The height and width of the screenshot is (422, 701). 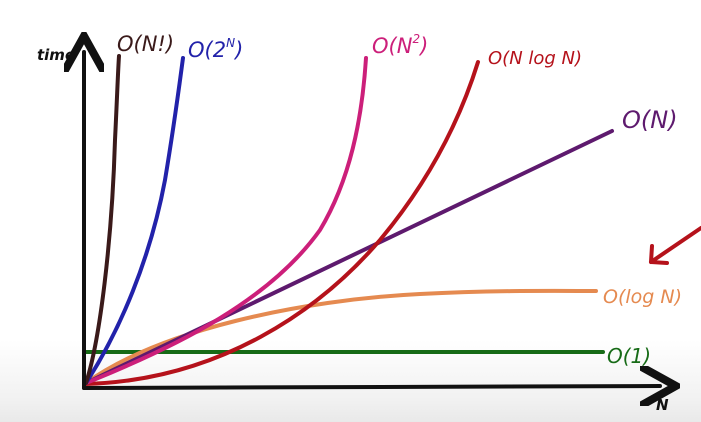 I want to click on annotation-arrow-head, so click(x=659, y=254).